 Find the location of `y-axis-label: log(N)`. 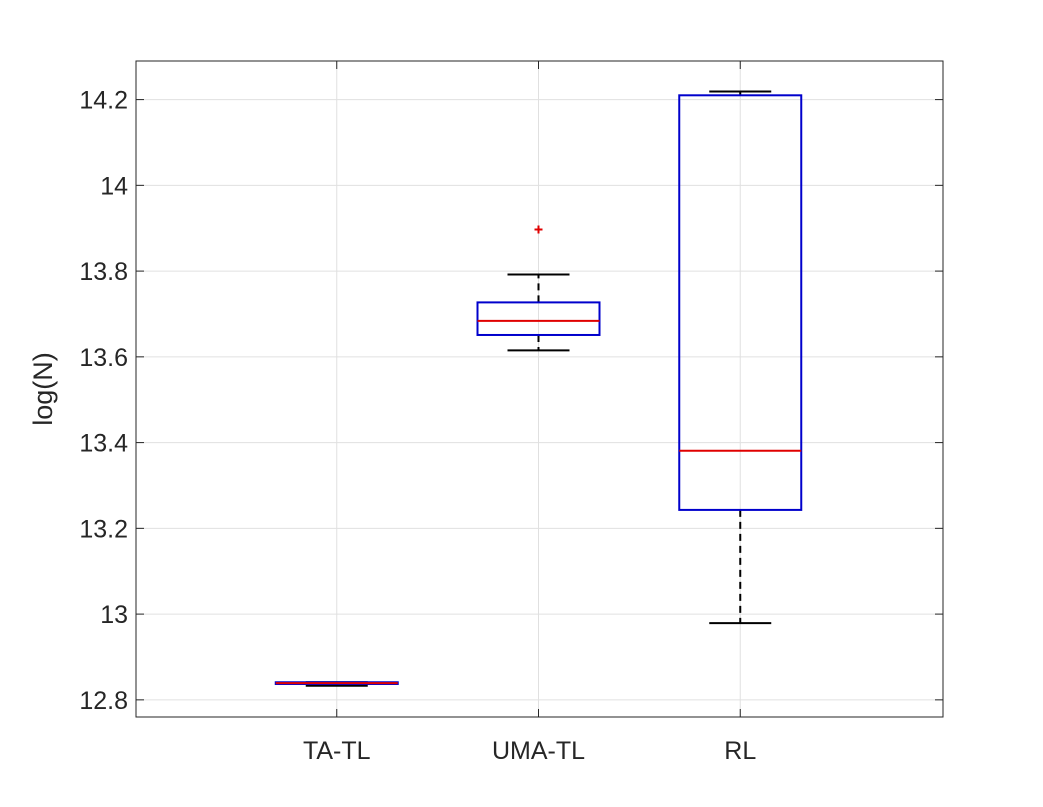

y-axis-label: log(N) is located at coordinates (43, 389).